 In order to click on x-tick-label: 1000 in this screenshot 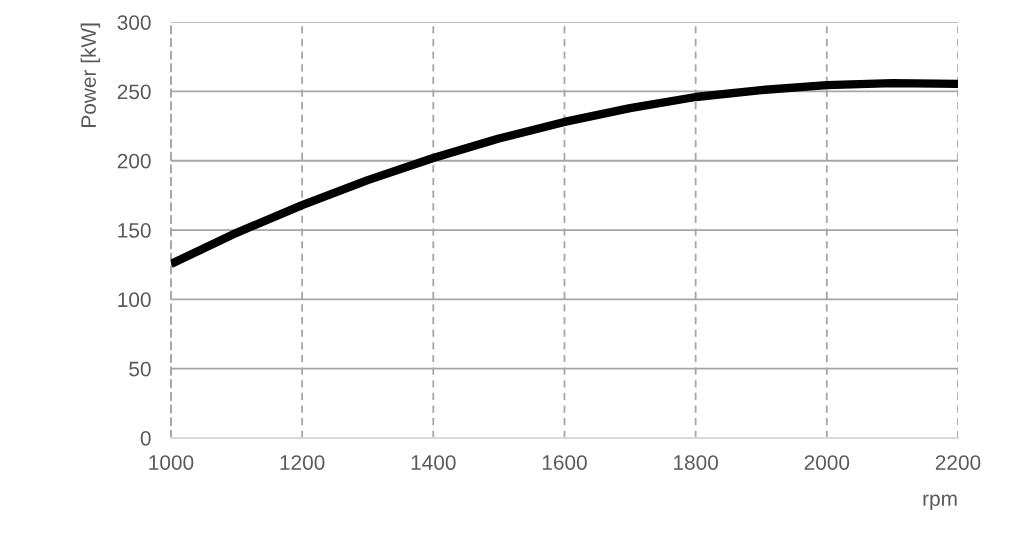, I will do `click(171, 462)`.